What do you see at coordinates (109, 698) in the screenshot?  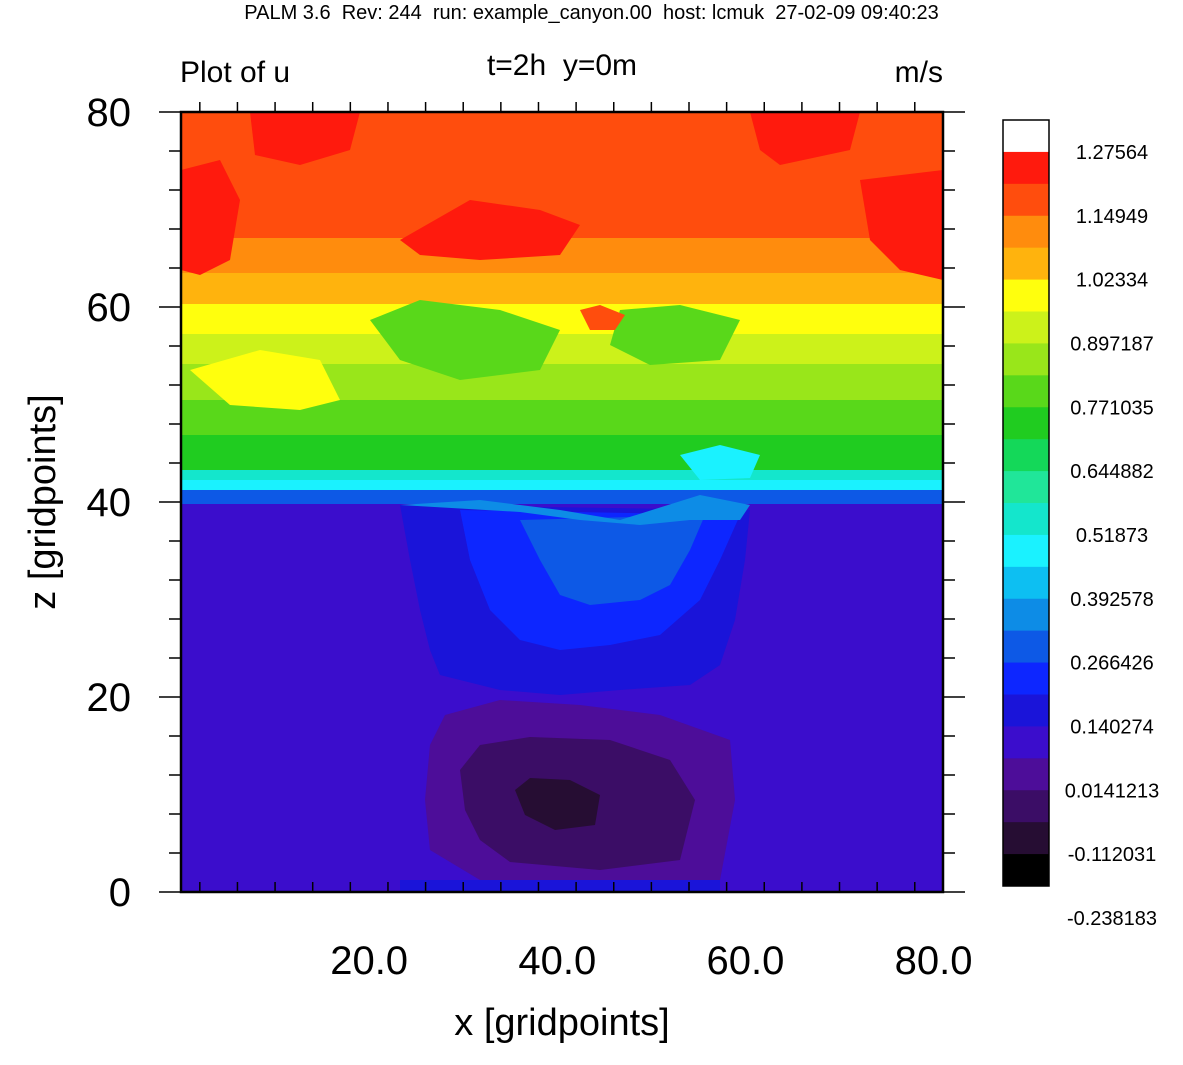 I see `y-tick-label: 20` at bounding box center [109, 698].